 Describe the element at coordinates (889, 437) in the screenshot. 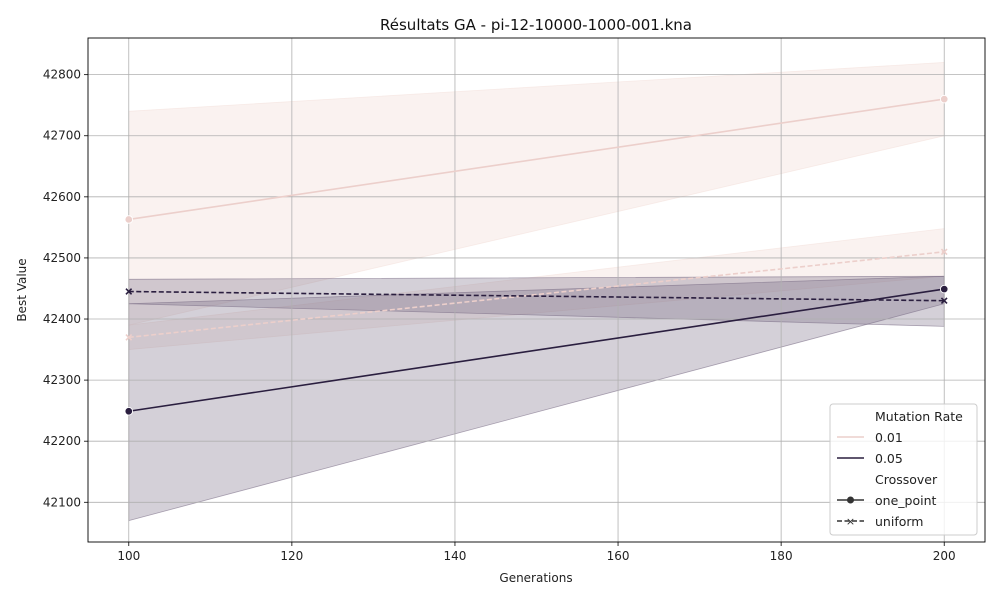

I see `legend-hue-0: 0.01` at that location.